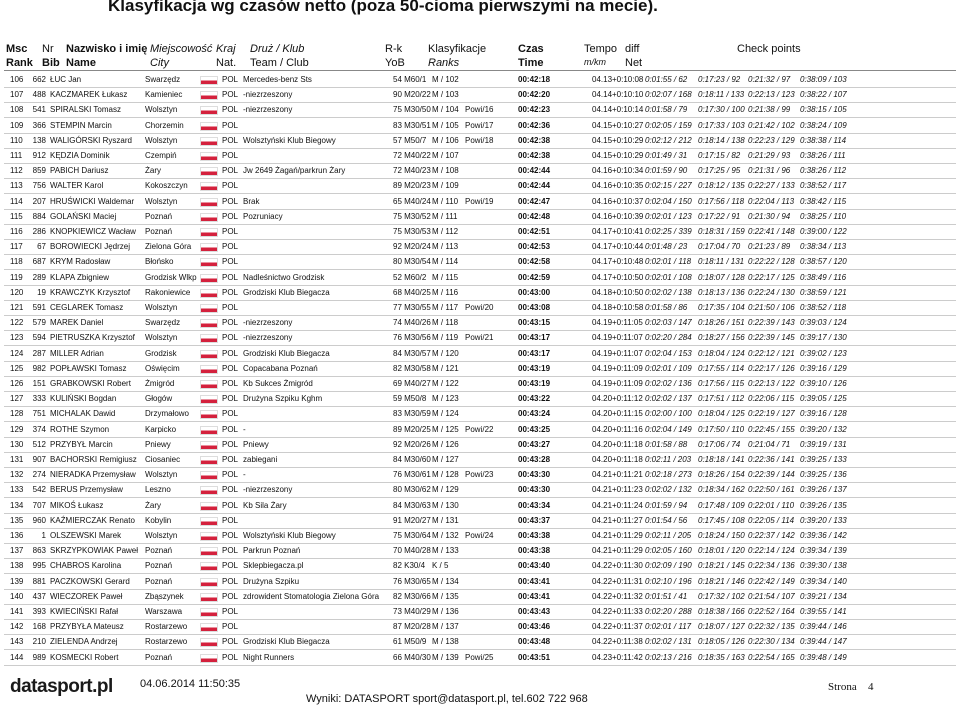  Describe the element at coordinates (412, 444) in the screenshot. I see `category: 92 M20/26` at that location.